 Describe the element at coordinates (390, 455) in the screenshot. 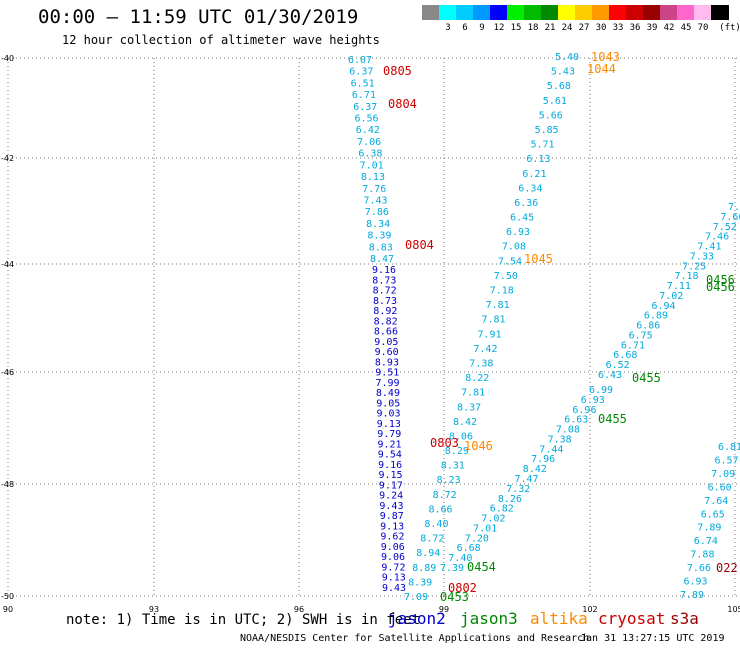

I see `wave-height-value: 9.54` at that location.